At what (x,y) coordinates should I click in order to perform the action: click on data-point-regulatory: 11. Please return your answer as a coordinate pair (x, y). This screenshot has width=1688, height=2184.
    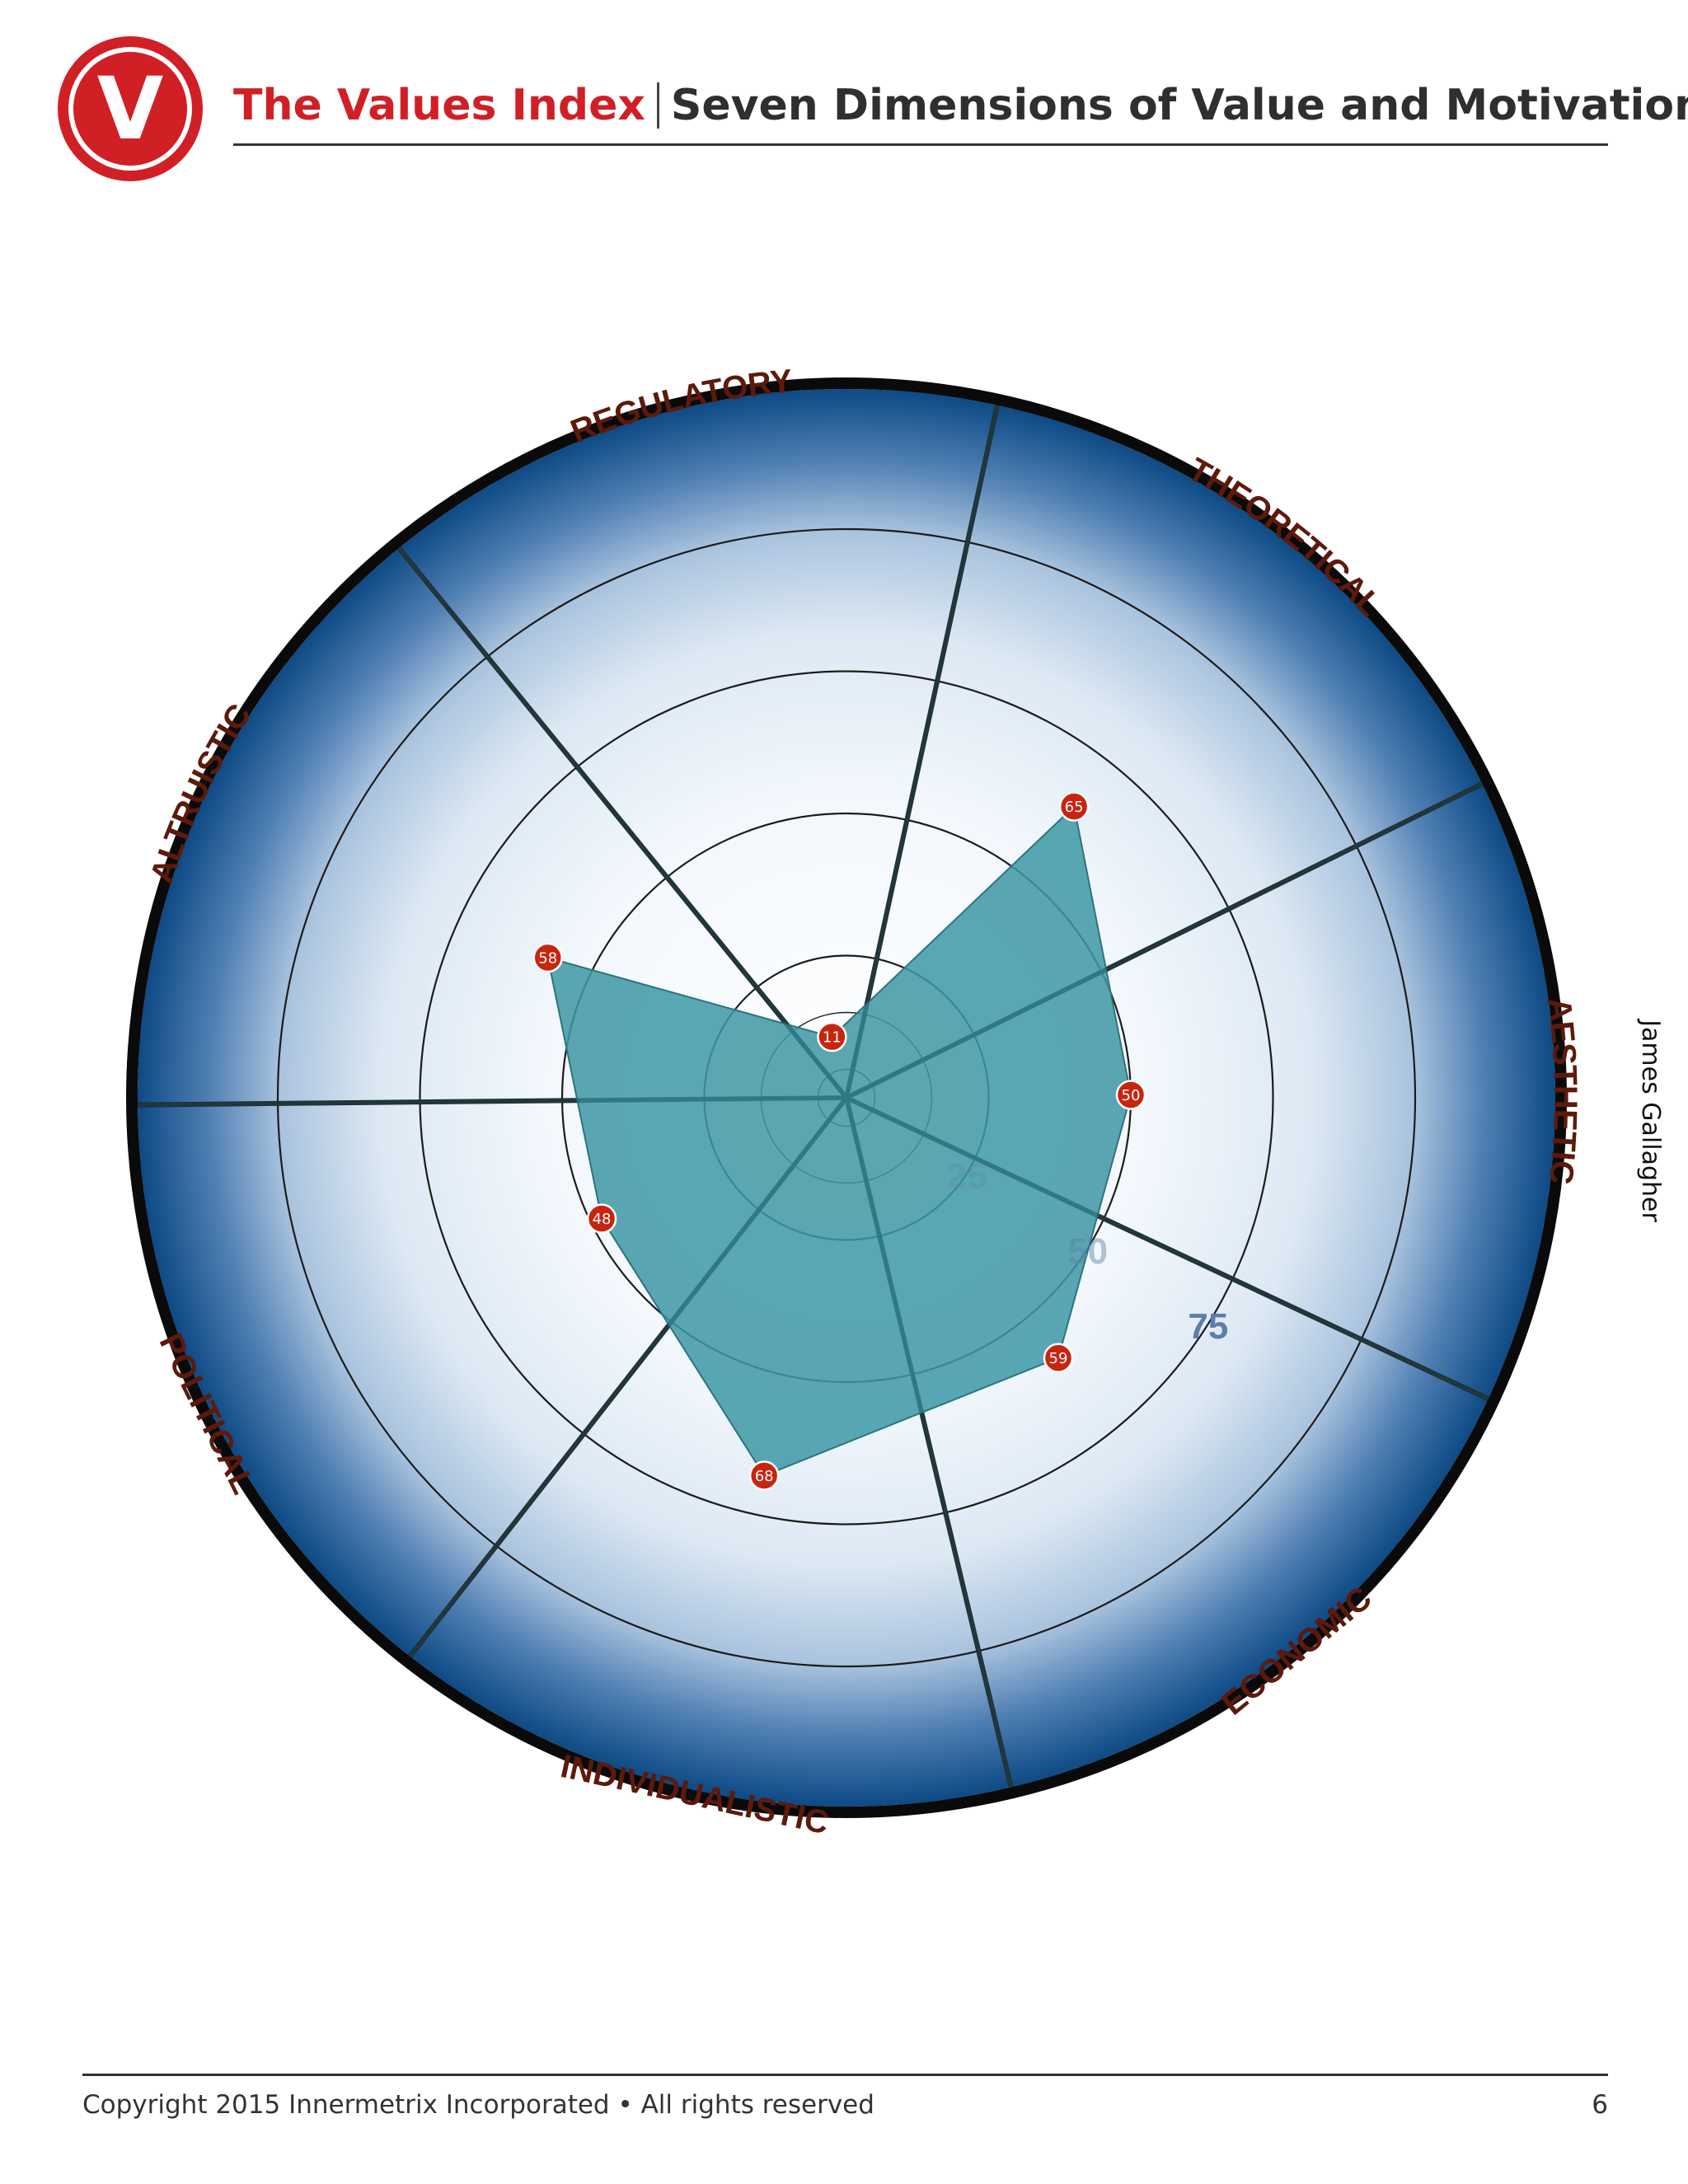
    Looking at the image, I should click on (832, 1036).